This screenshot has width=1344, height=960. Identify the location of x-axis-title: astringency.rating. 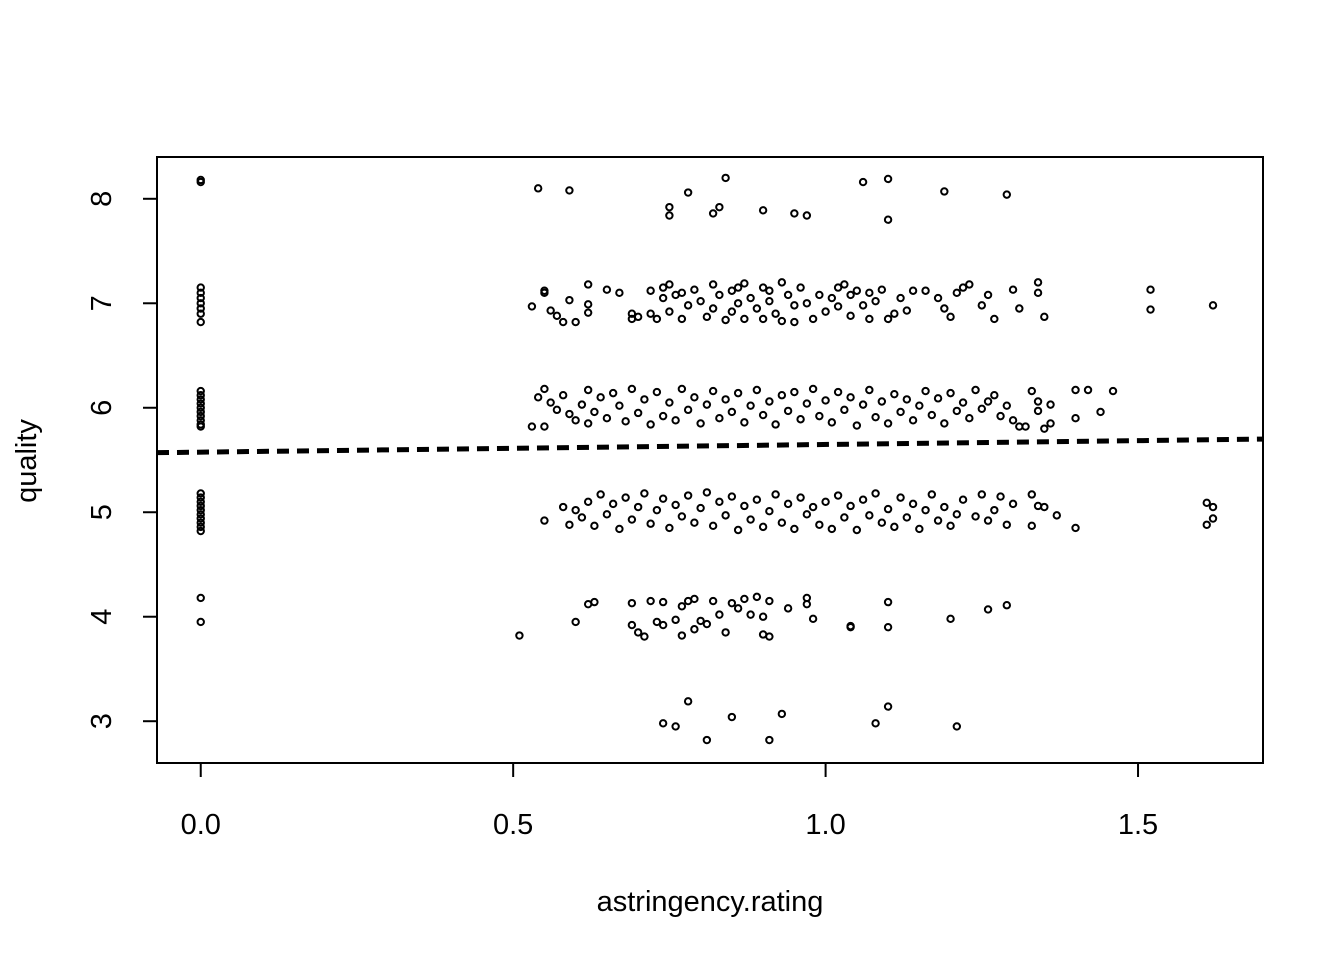
(710, 902).